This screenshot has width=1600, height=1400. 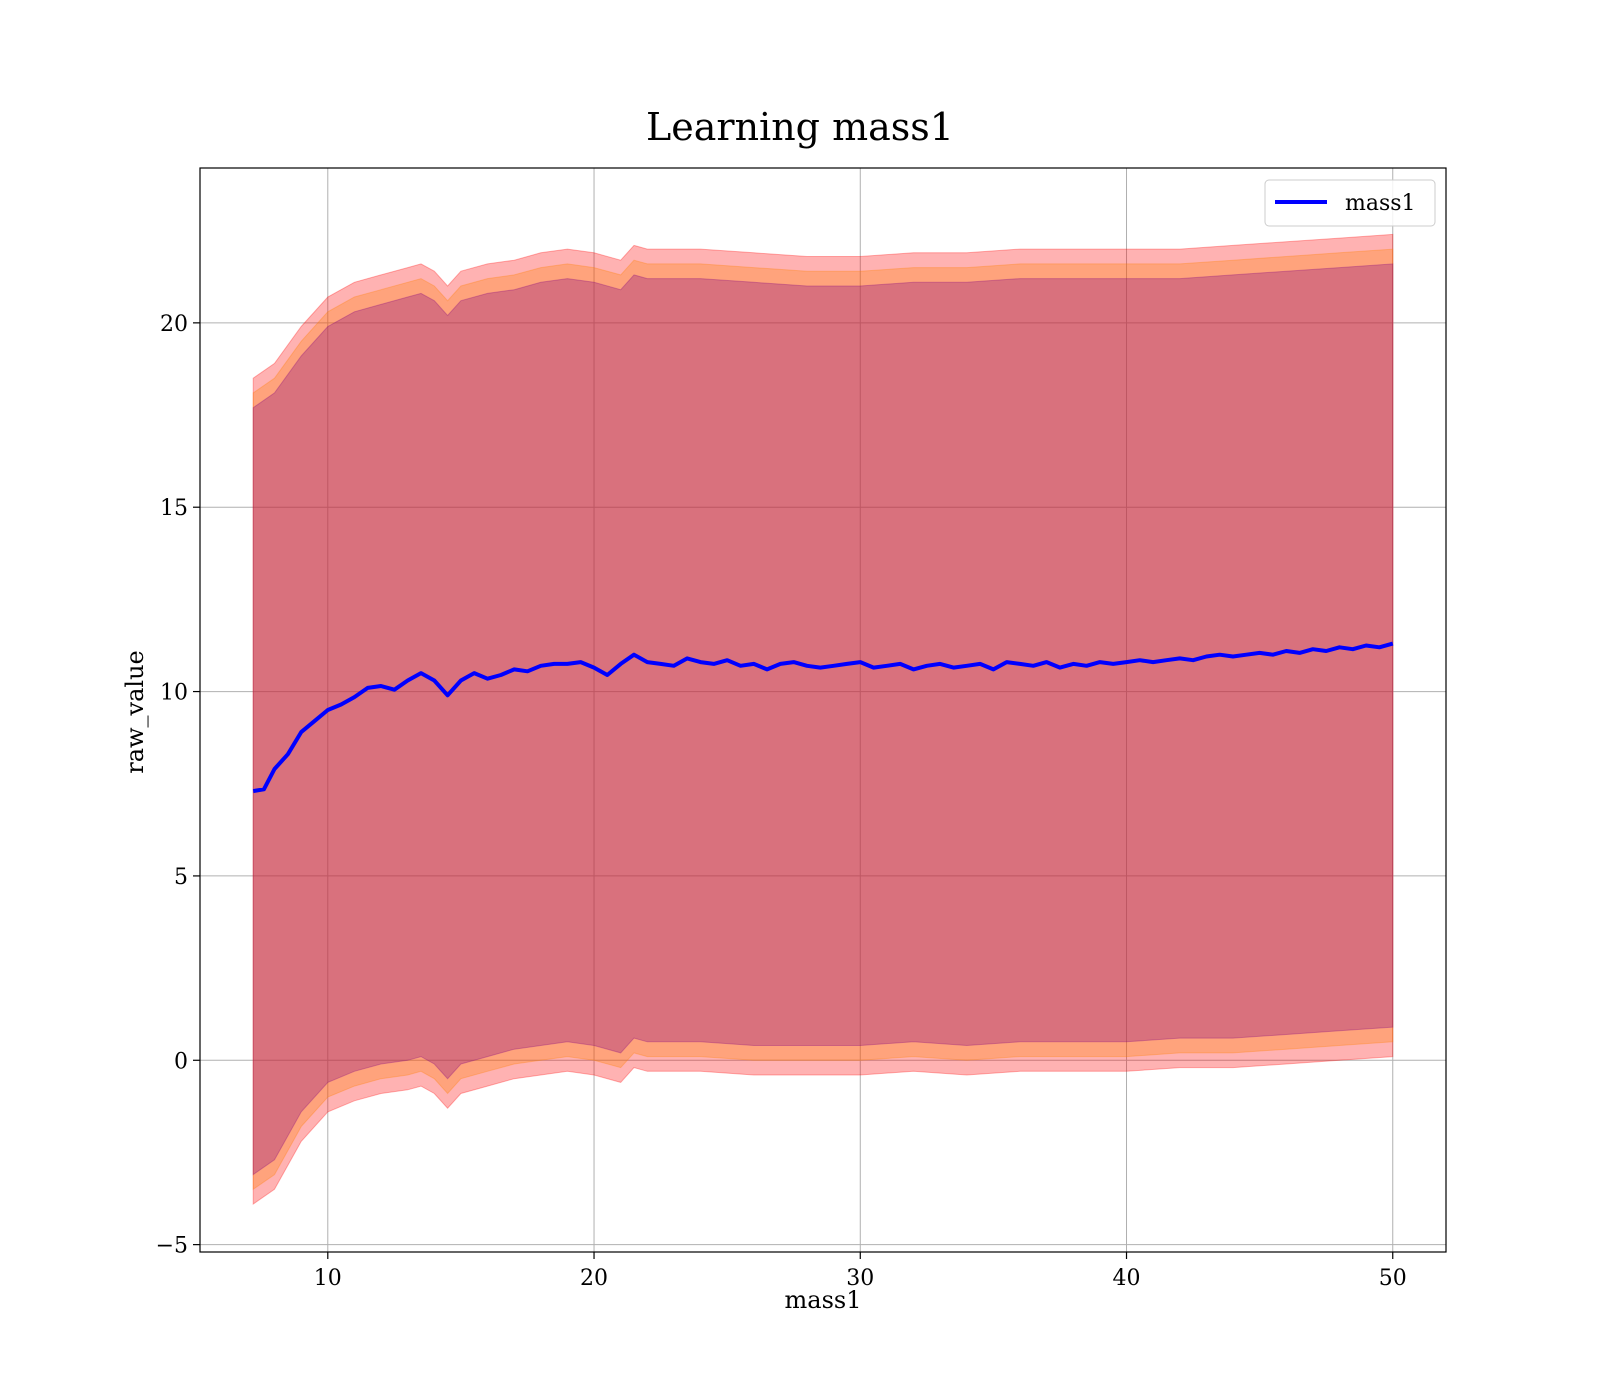 What do you see at coordinates (594, 1278) in the screenshot?
I see `x-tick-label-1: 20` at bounding box center [594, 1278].